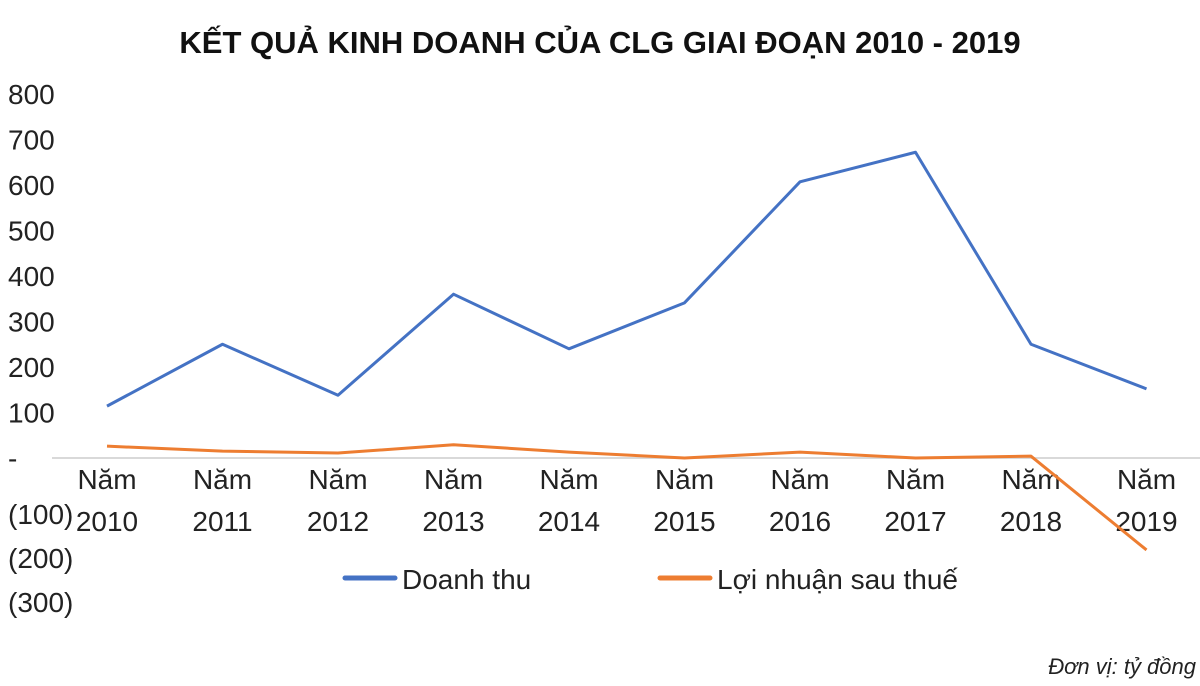 The height and width of the screenshot is (686, 1200). Describe the element at coordinates (31, 322) in the screenshot. I see `y-tick-label: 300` at that location.